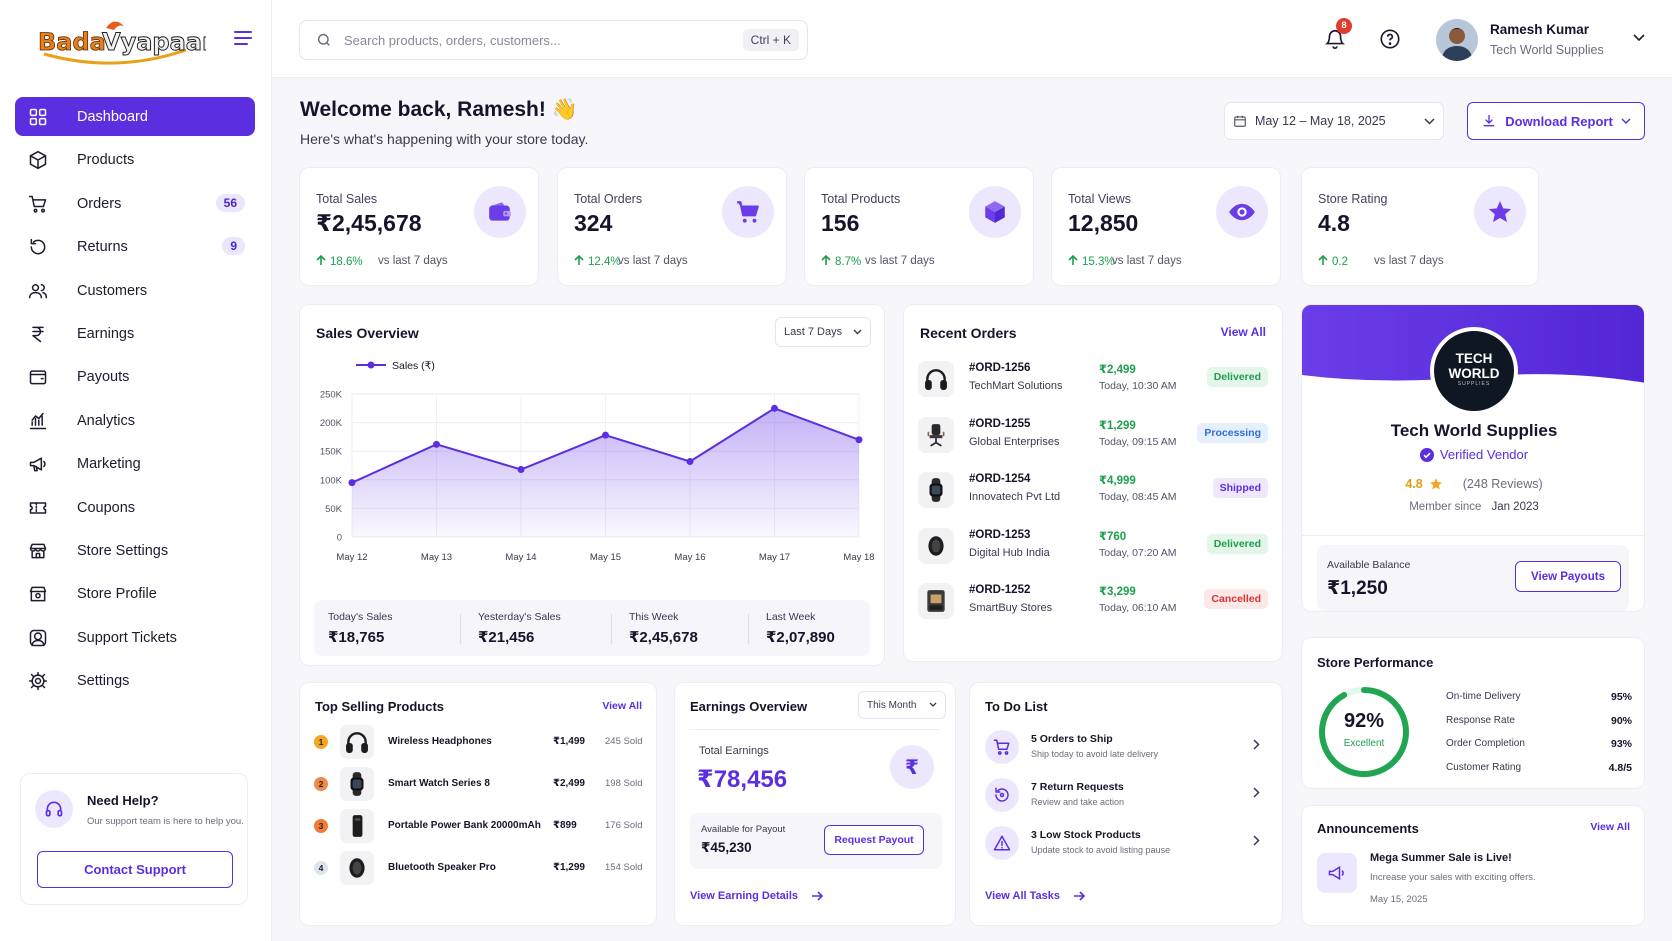 This screenshot has height=941, width=1672. What do you see at coordinates (1441, 858) in the screenshot?
I see `announcement-title: Mega Summer Sale is Live!` at bounding box center [1441, 858].